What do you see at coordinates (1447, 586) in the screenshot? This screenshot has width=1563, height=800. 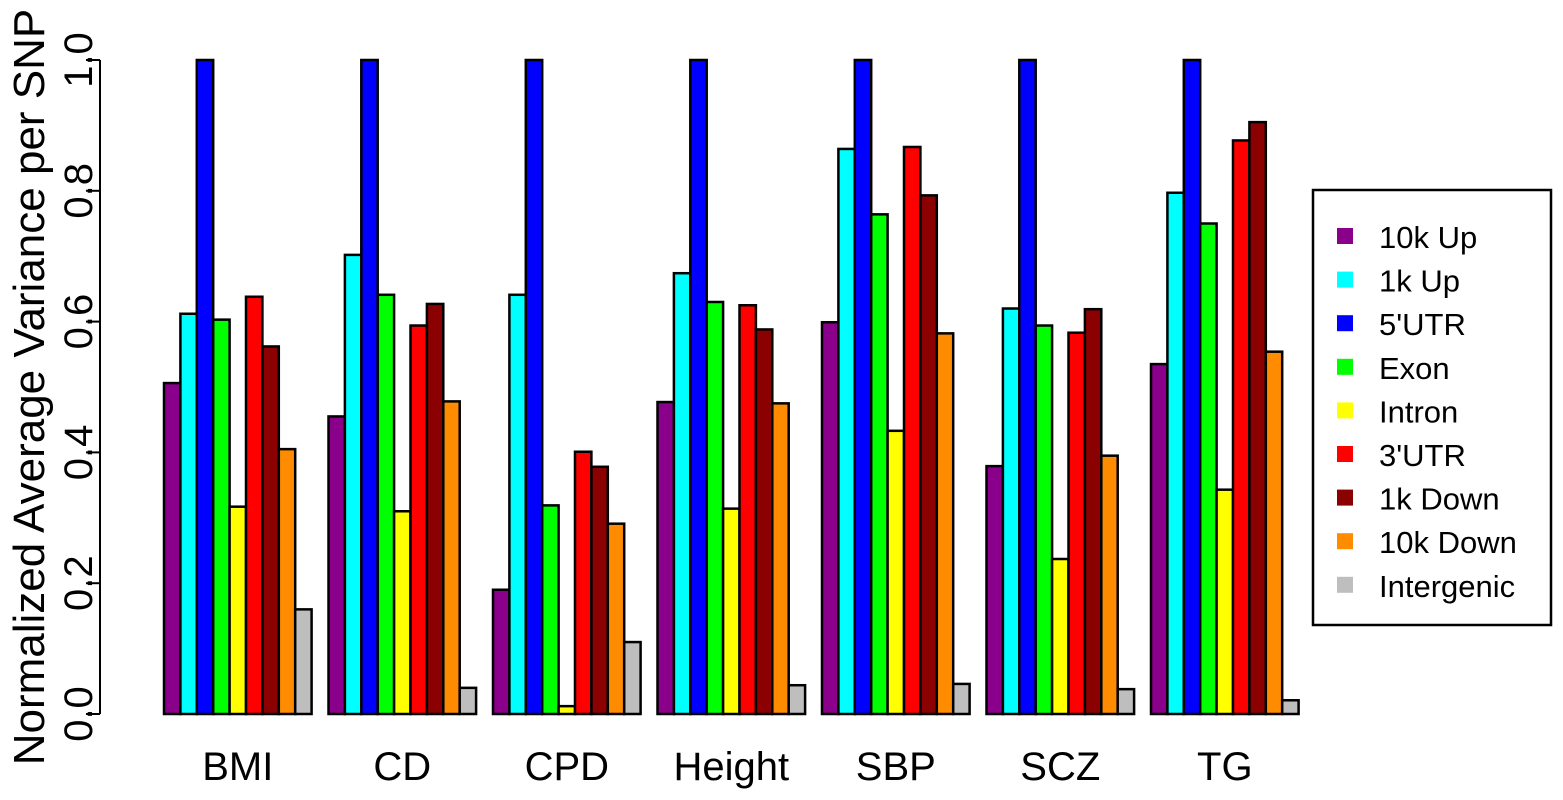 I see `legend-label: Intergenic` at bounding box center [1447, 586].